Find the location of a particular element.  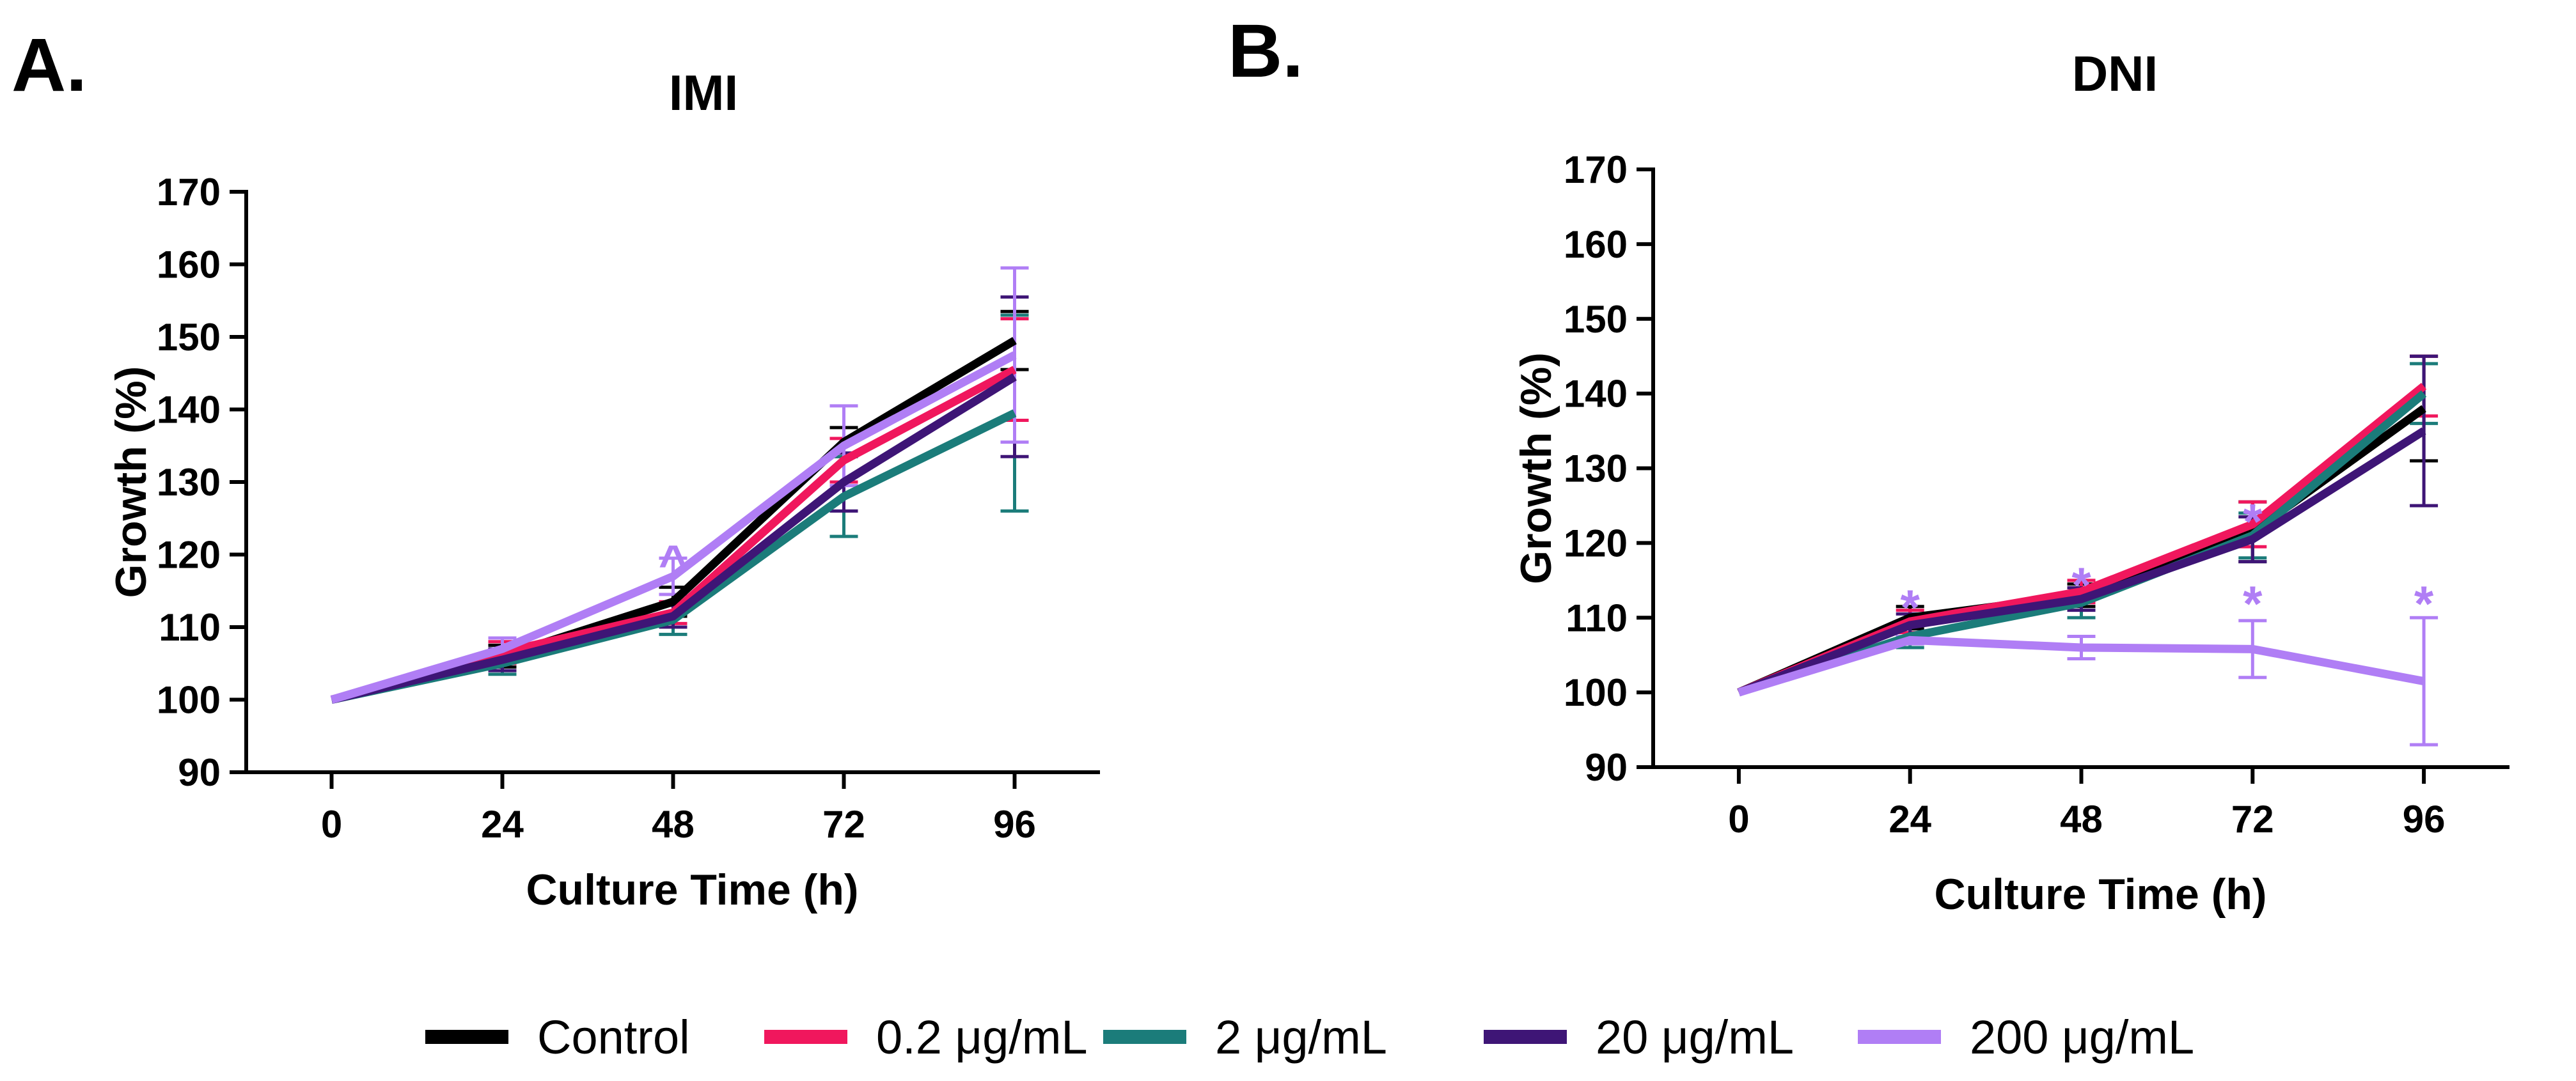

legend: Control 0.2 μg/mL 2 μg/mL 20 μg/mL 200 μg/mL is located at coordinates (1309, 1037).